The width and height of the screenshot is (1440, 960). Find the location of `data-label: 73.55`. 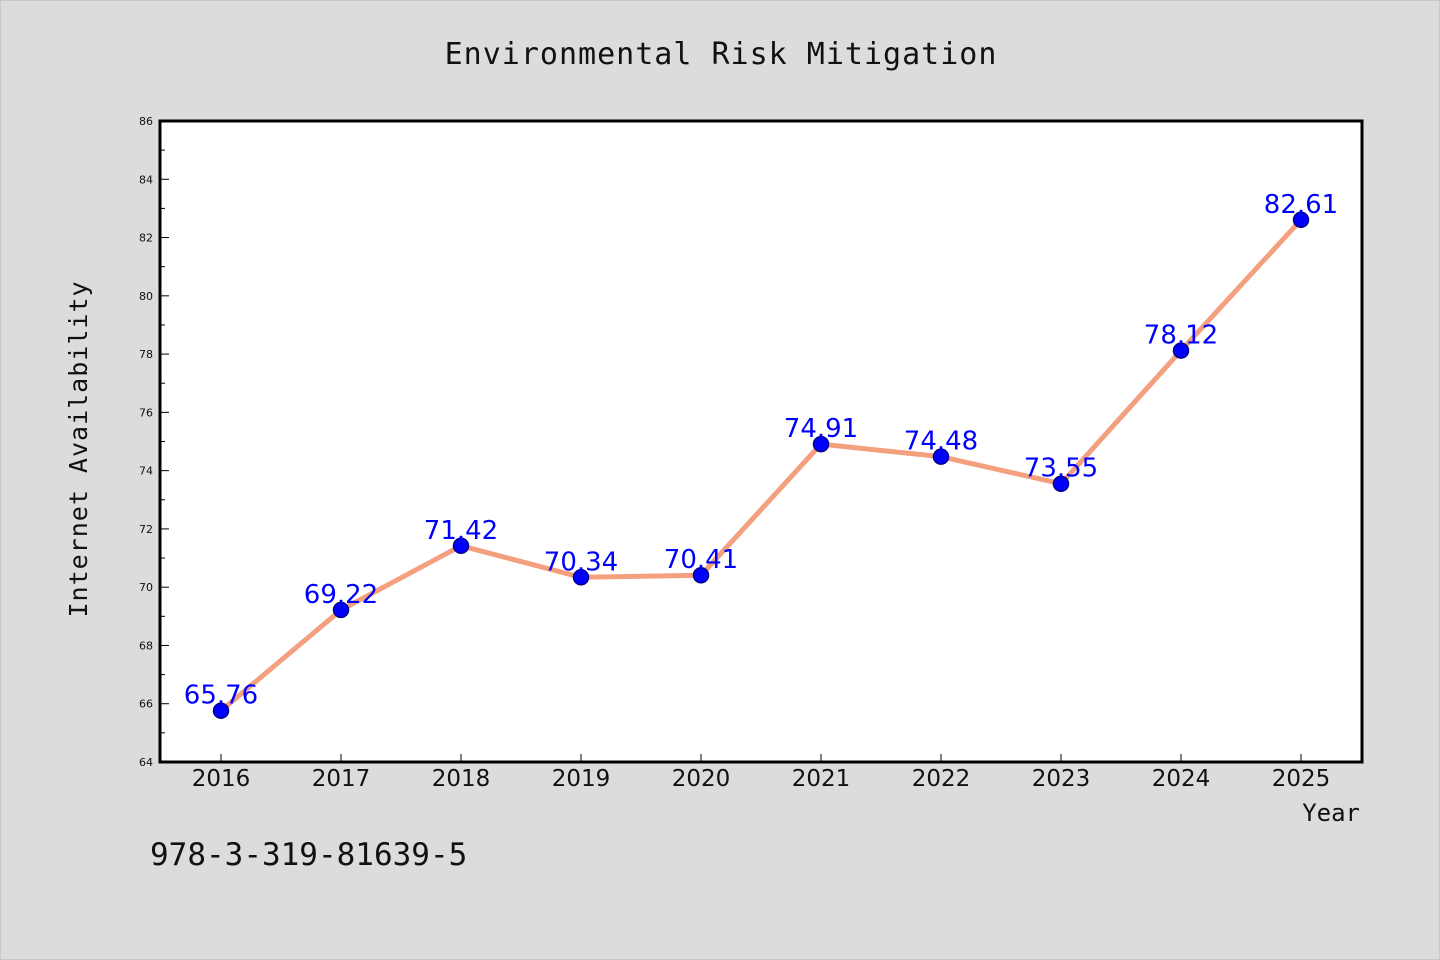

data-label: 73.55 is located at coordinates (1061, 469).